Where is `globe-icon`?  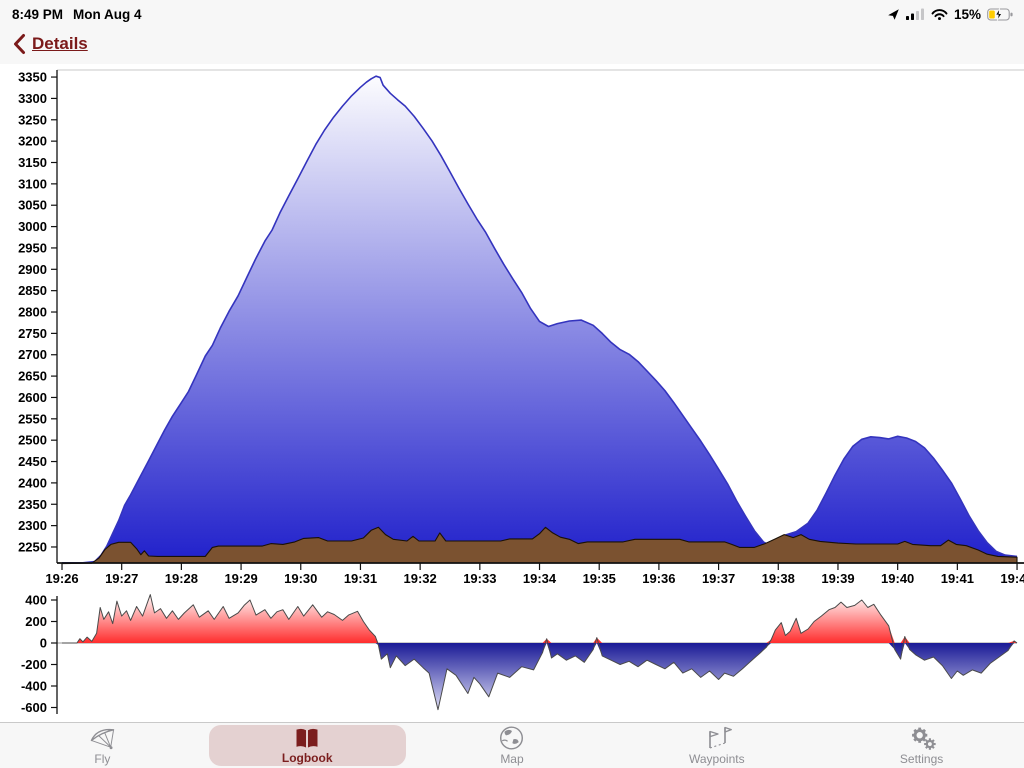 globe-icon is located at coordinates (512, 738).